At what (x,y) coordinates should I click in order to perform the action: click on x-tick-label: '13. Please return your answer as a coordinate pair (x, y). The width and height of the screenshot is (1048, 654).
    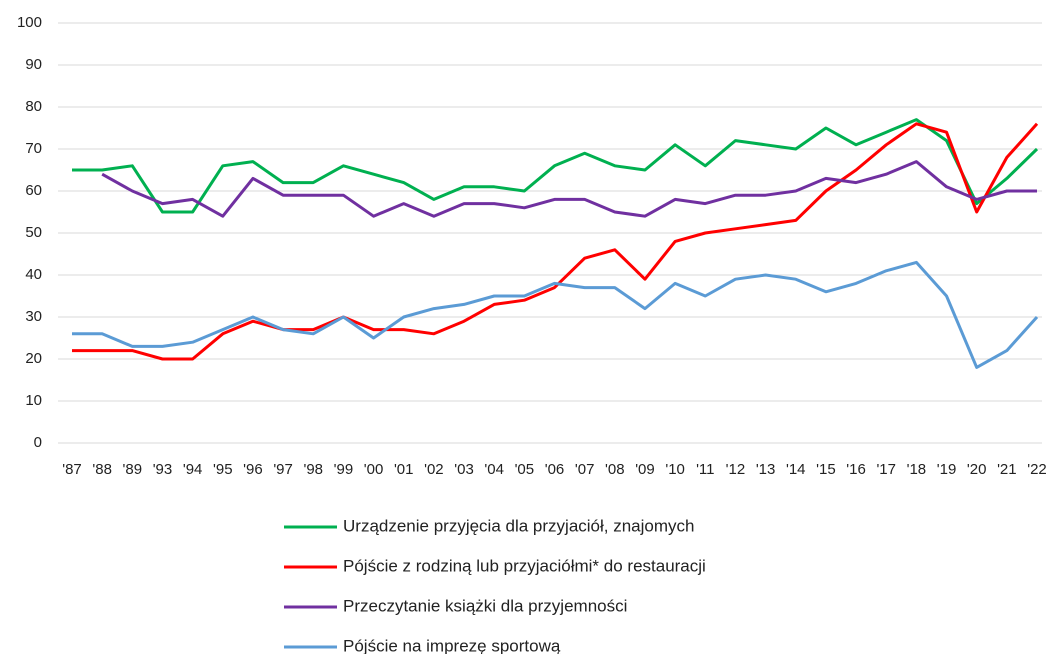
    Looking at the image, I should click on (766, 469).